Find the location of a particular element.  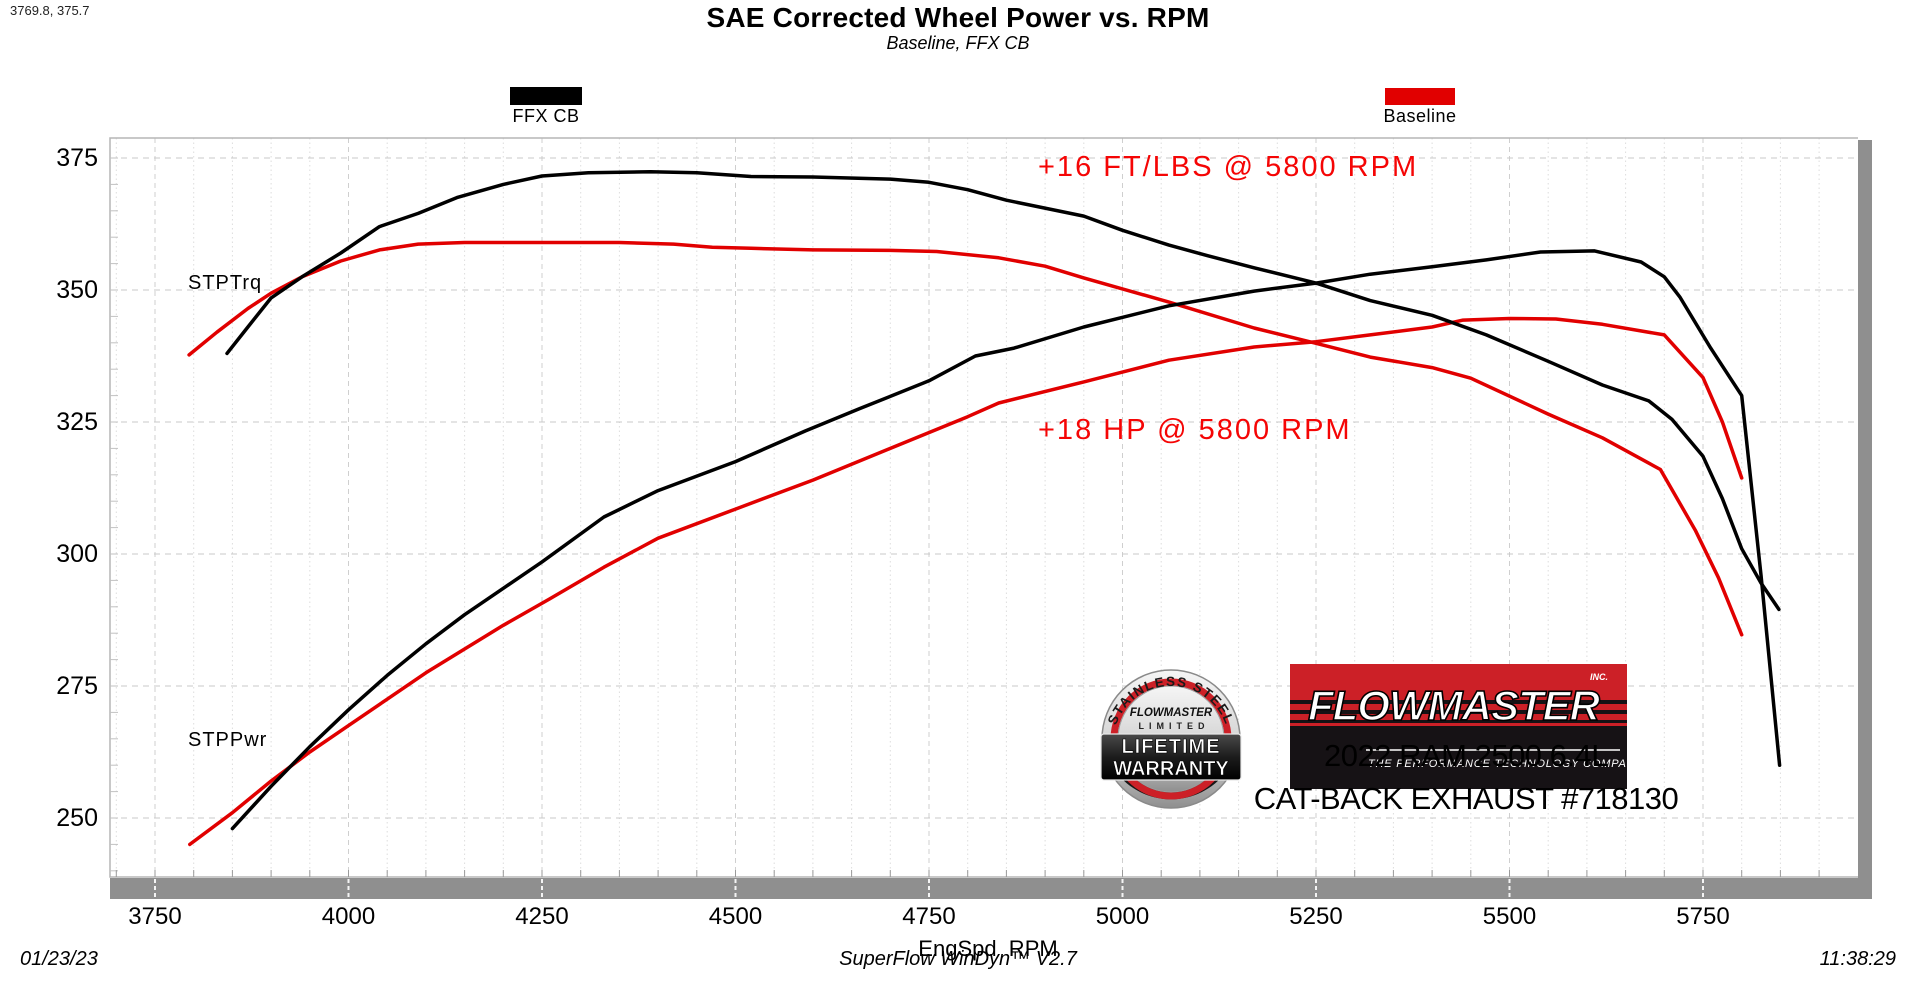

y-tick-label-300: 300 is located at coordinates (77, 554).